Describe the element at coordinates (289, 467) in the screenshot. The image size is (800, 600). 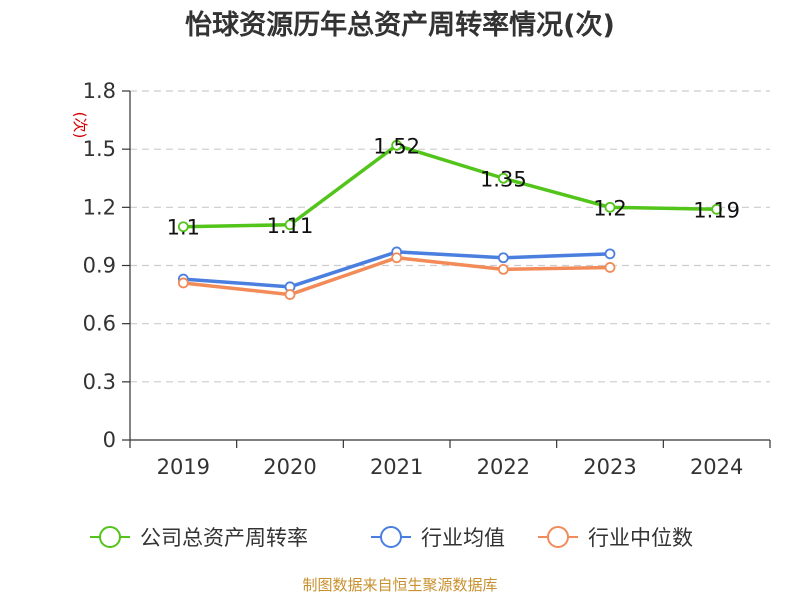
I see `x-tick-label: 2020` at that location.